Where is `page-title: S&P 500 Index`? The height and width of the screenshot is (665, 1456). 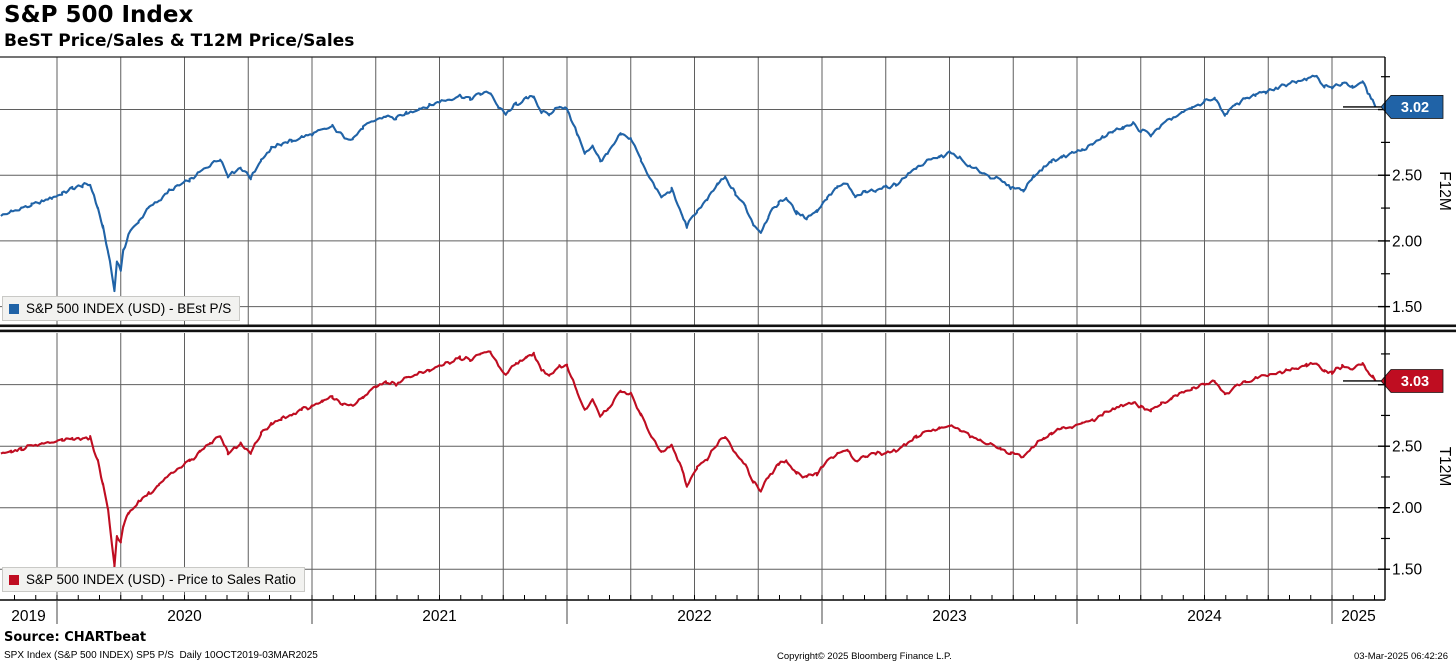
page-title: S&P 500 Index is located at coordinates (99, 15).